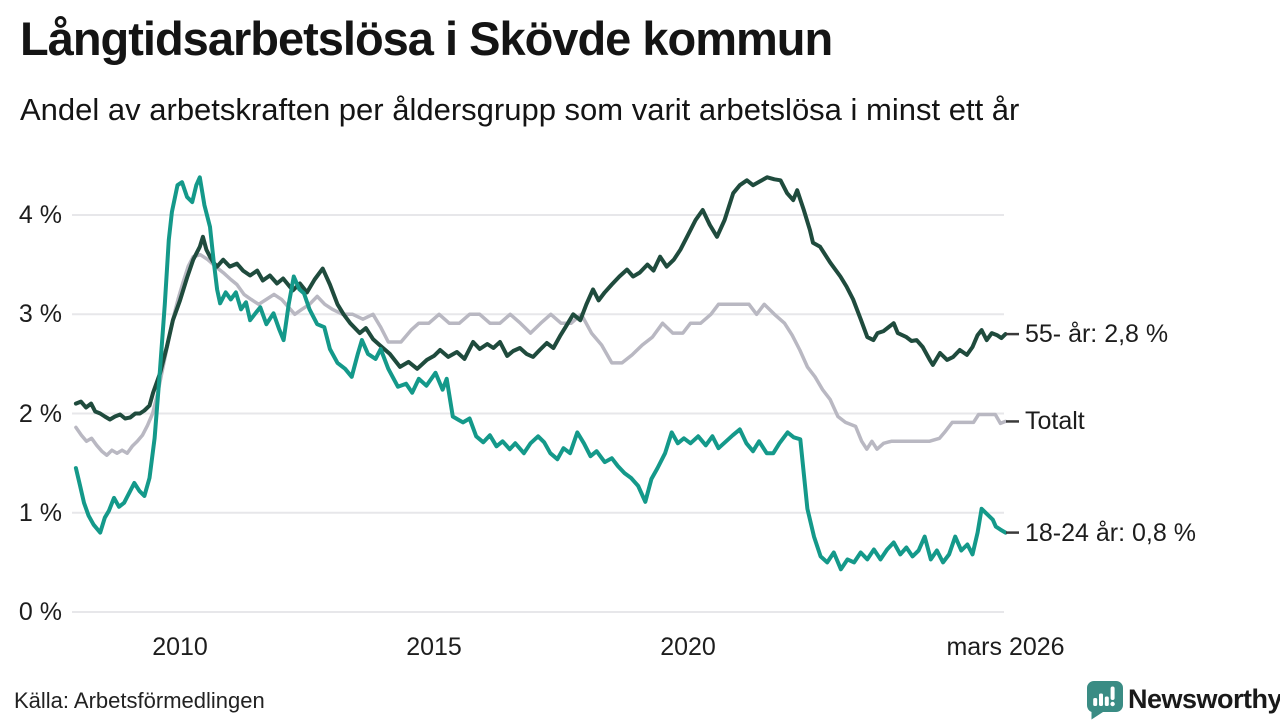  Describe the element at coordinates (1204, 699) in the screenshot. I see `brand-name: Newsworthy` at that location.